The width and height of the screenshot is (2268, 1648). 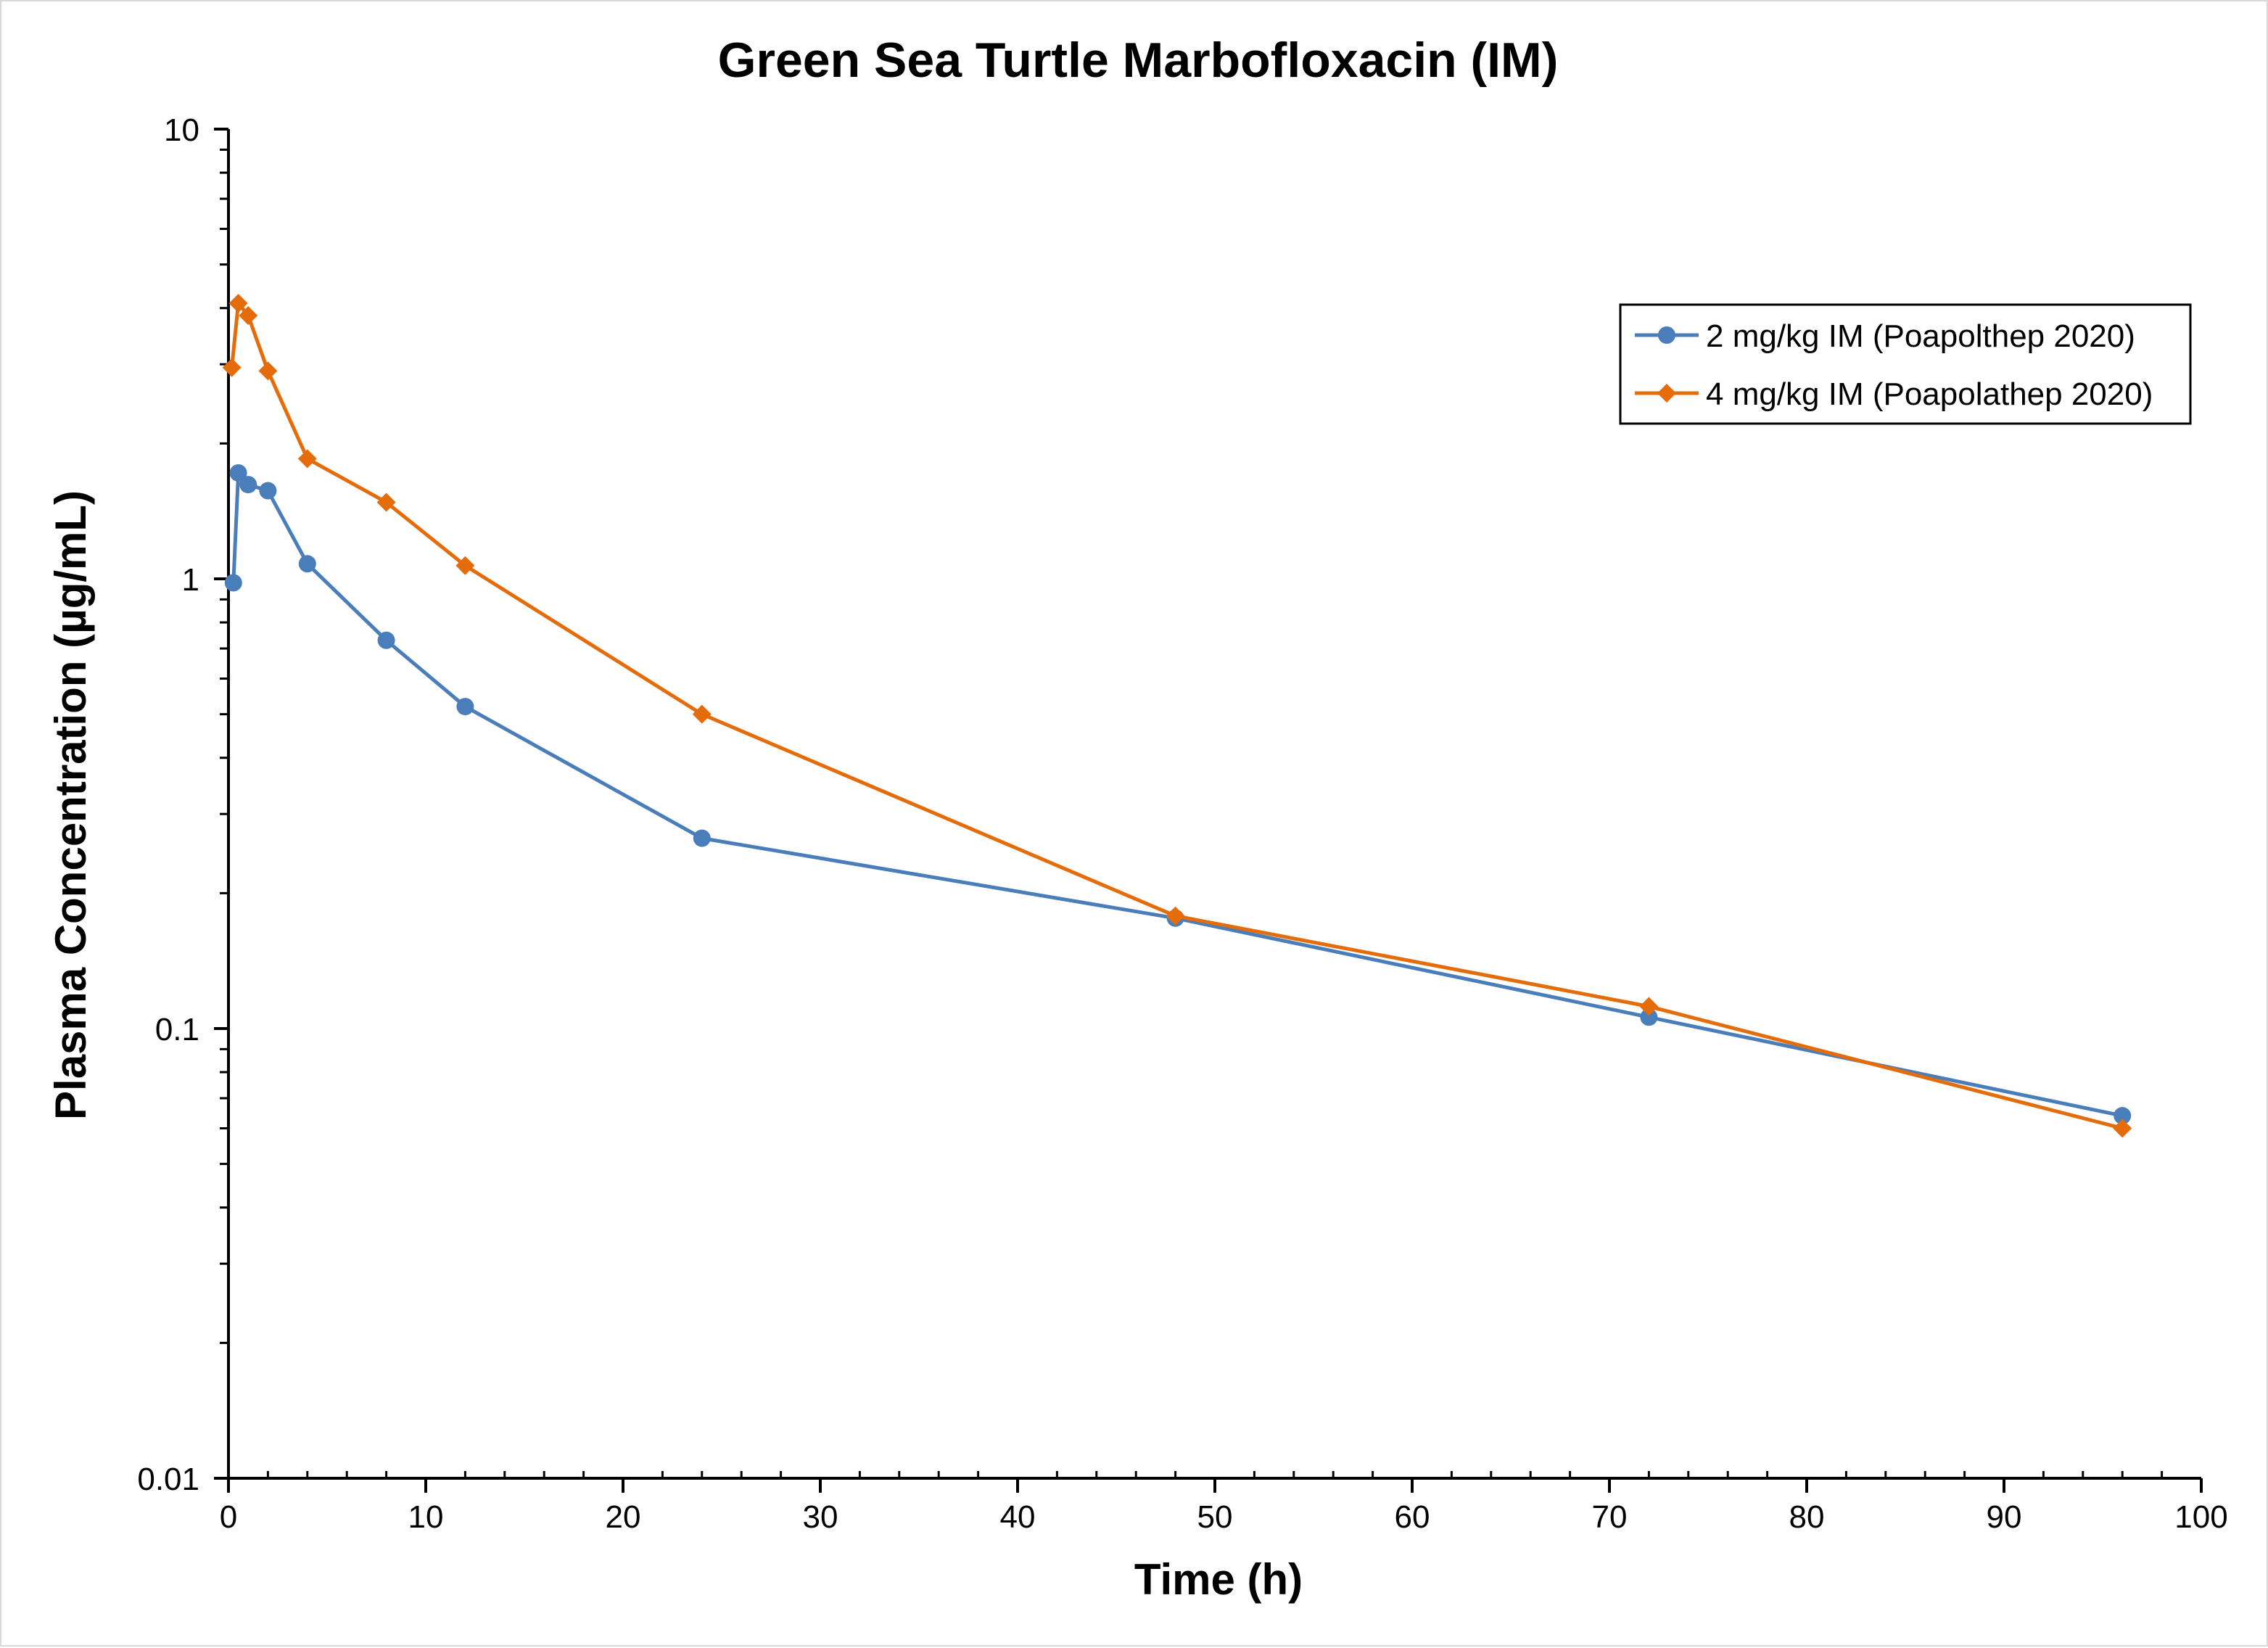 I want to click on x-tick-label: 10, so click(x=426, y=1517).